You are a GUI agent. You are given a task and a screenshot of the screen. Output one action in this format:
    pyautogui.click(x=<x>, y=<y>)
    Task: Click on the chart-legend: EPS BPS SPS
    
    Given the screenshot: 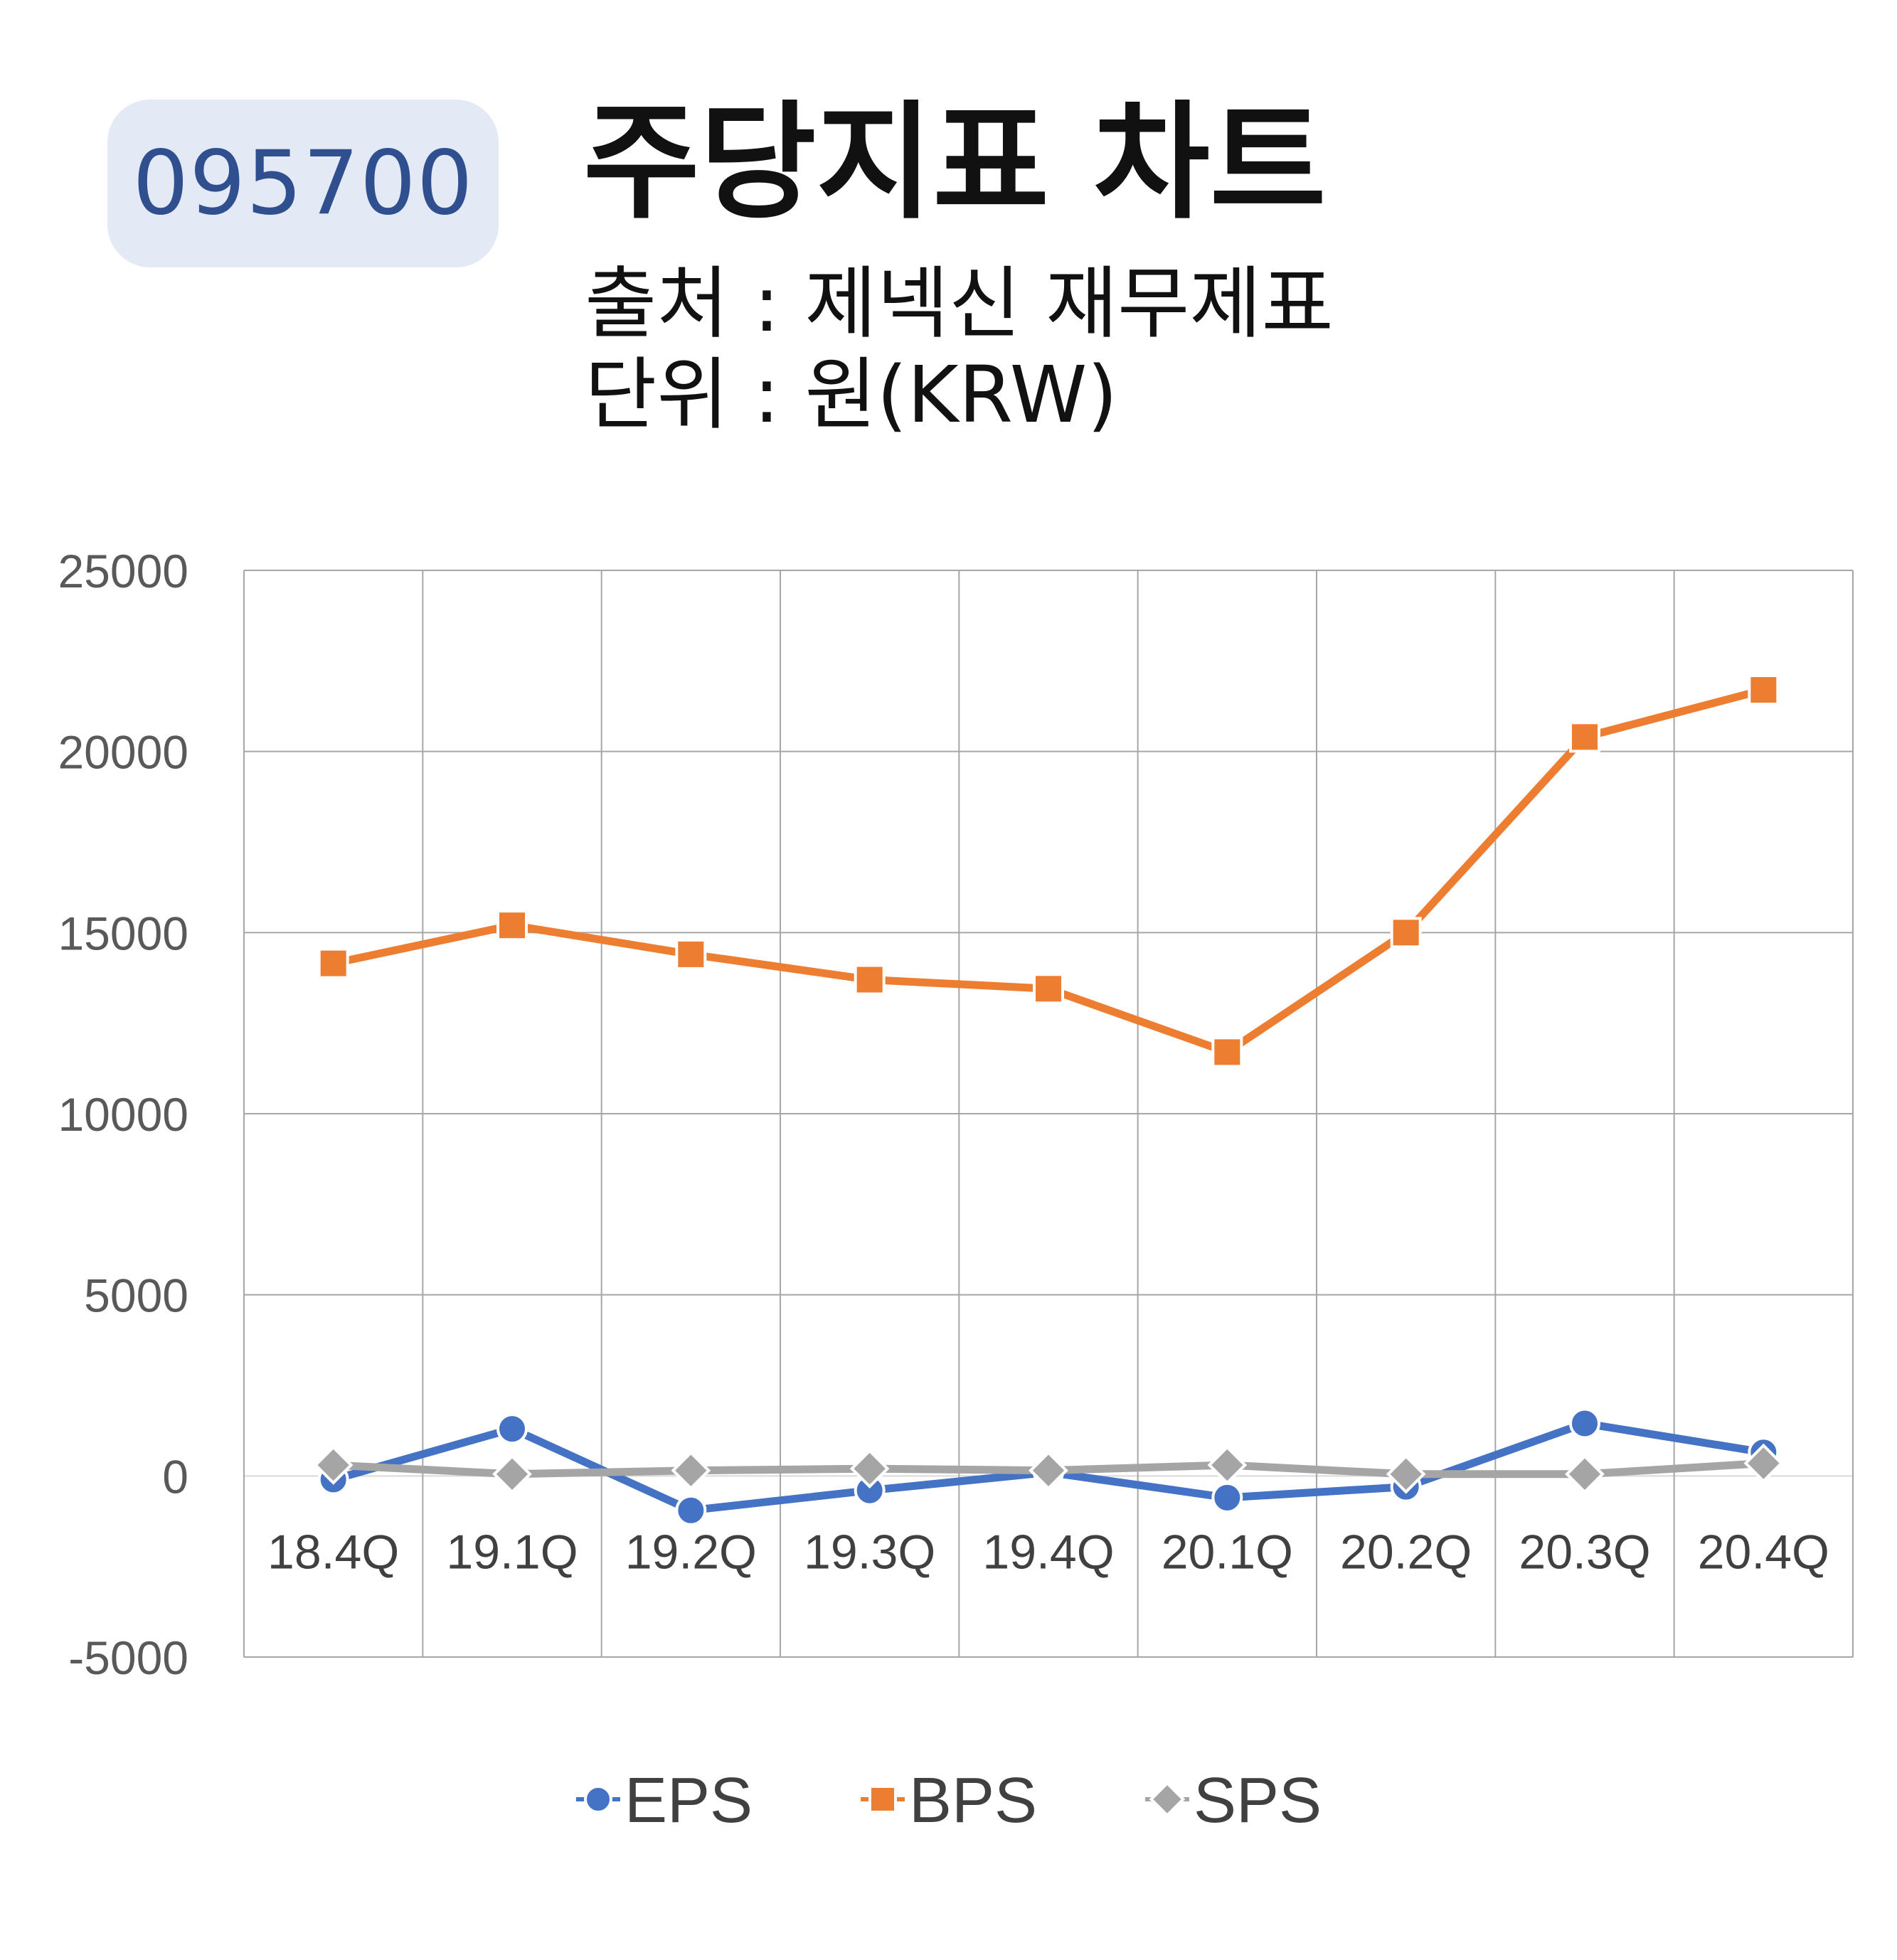 What is the action you would take?
    pyautogui.click(x=949, y=1800)
    